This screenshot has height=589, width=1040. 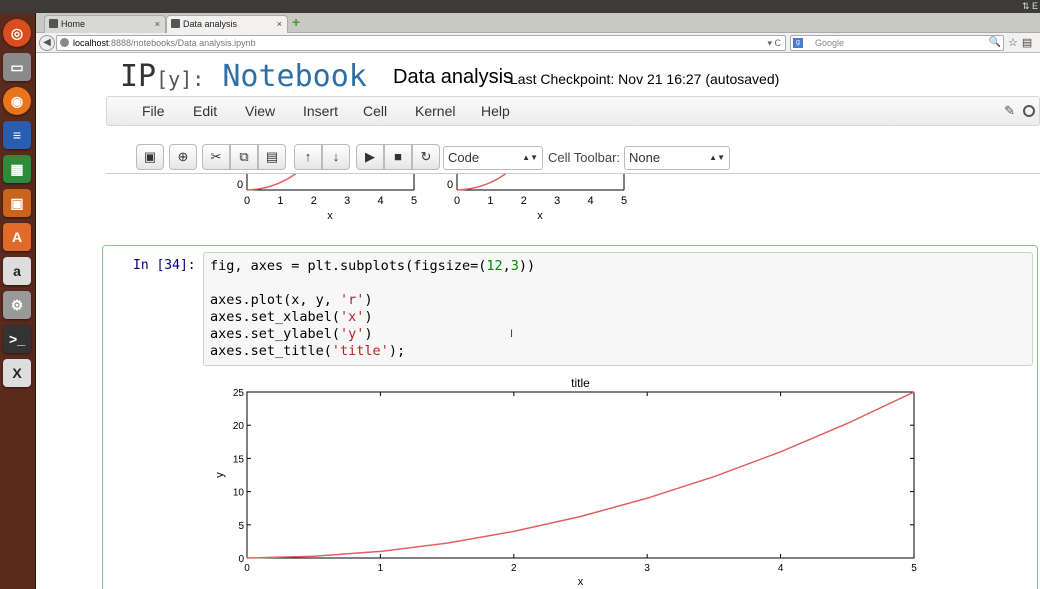 What do you see at coordinates (47, 43) in the screenshot?
I see `back-button: ◀` at bounding box center [47, 43].